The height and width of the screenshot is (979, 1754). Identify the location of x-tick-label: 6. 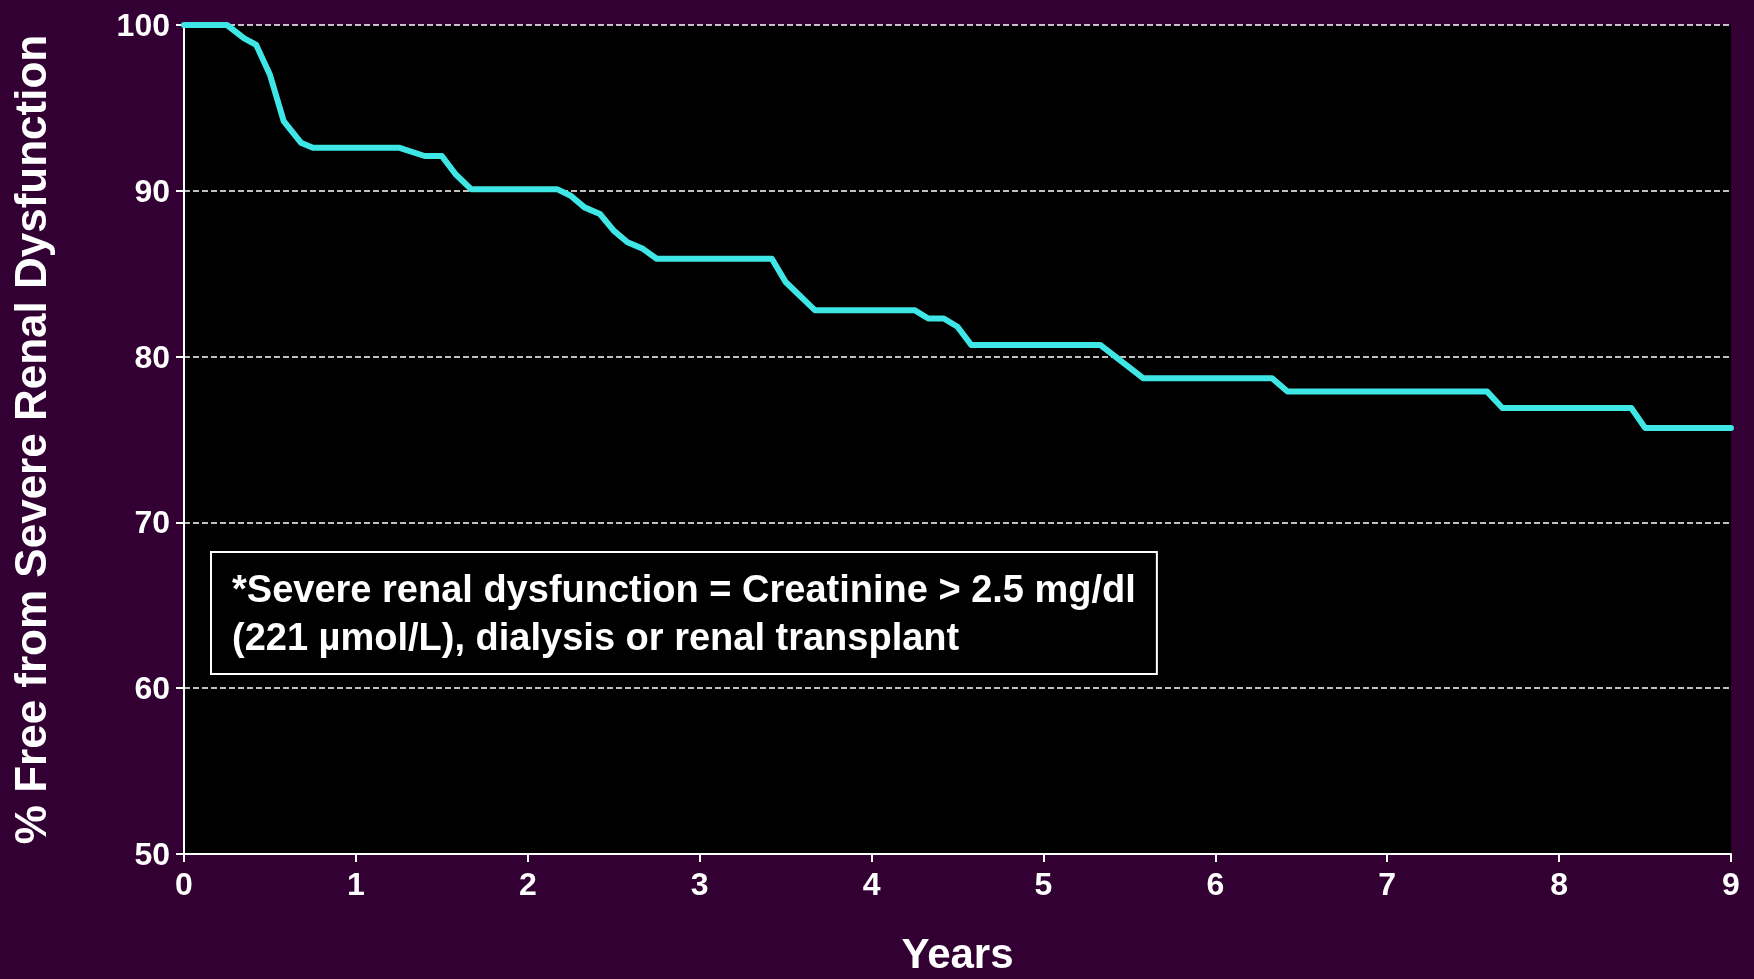
(1215, 884).